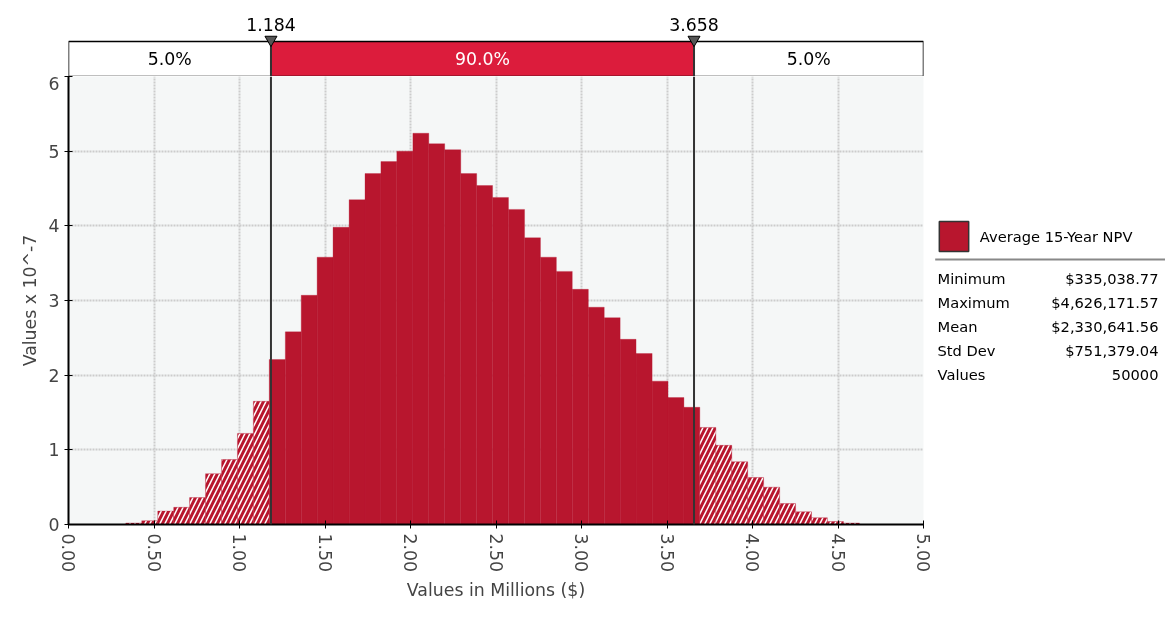 The height and width of the screenshot is (624, 1165). Describe the element at coordinates (923, 553) in the screenshot. I see `x-tick-label: 5.00` at that location.